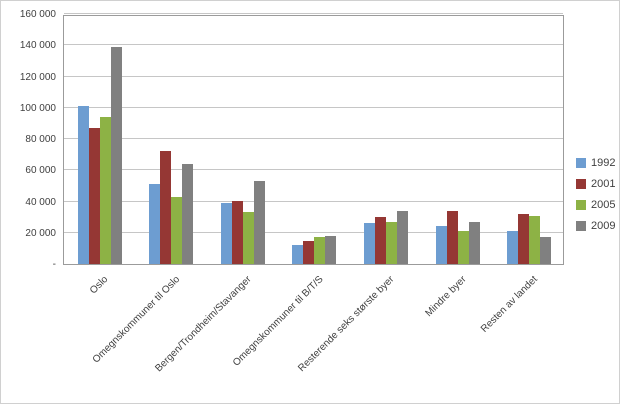  I want to click on y-tick-label: -, so click(54, 264).